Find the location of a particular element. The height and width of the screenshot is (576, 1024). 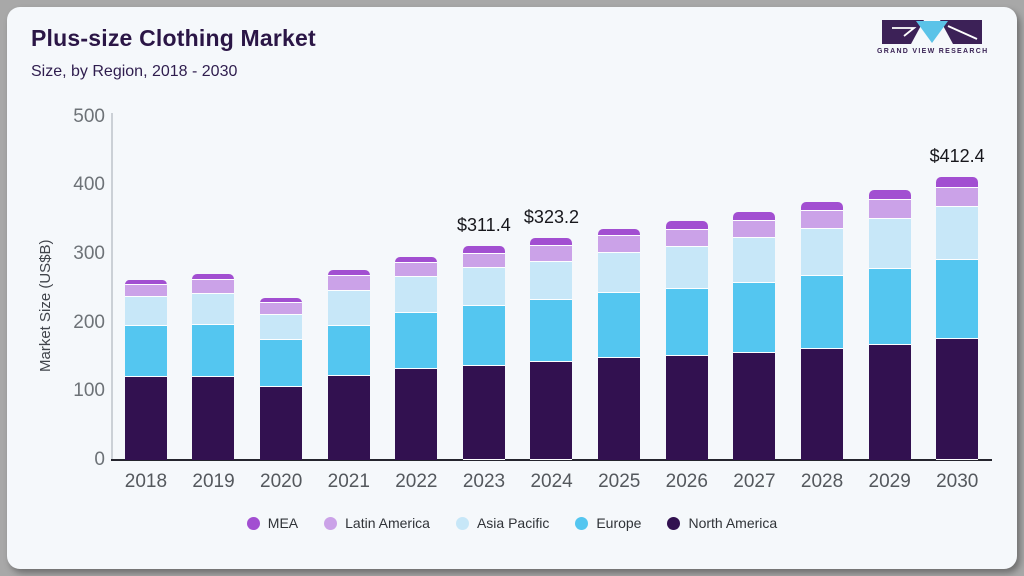

bar-2020-mea-segment is located at coordinates (281, 300).